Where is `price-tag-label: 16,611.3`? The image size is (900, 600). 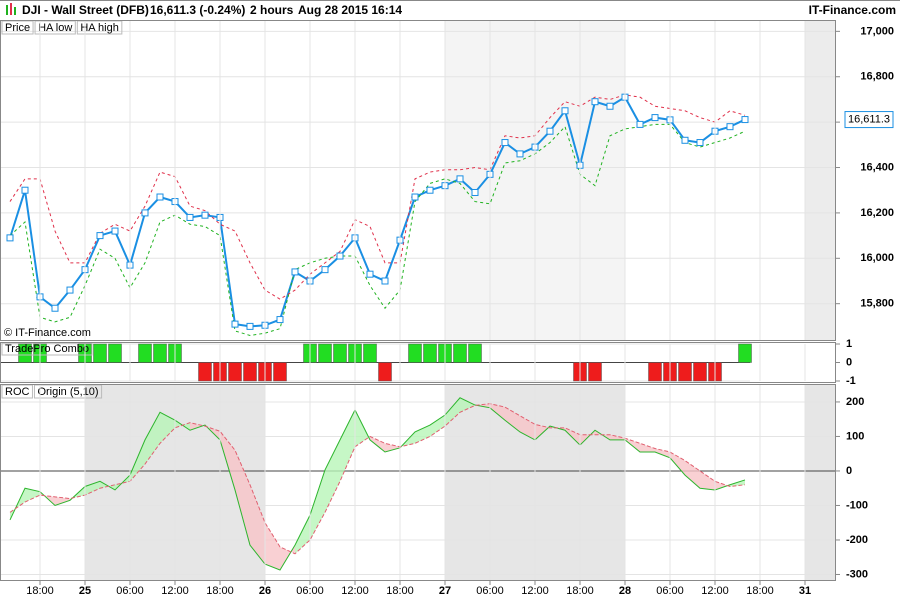 price-tag-label: 16,611.3 is located at coordinates (869, 119).